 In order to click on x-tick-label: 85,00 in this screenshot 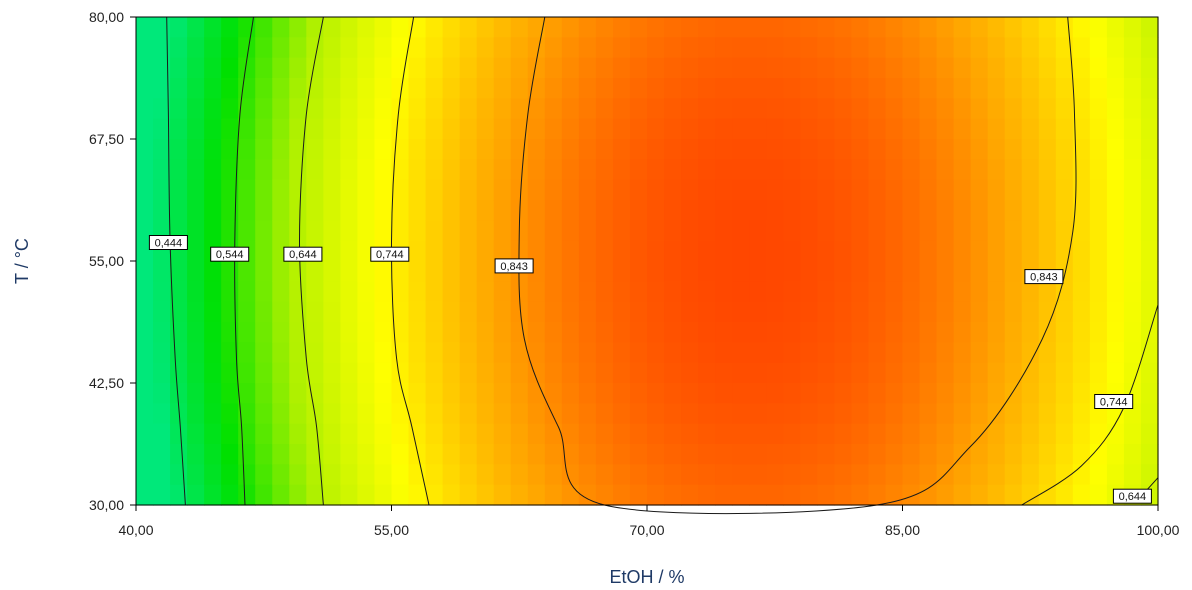, I will do `click(902, 530)`.